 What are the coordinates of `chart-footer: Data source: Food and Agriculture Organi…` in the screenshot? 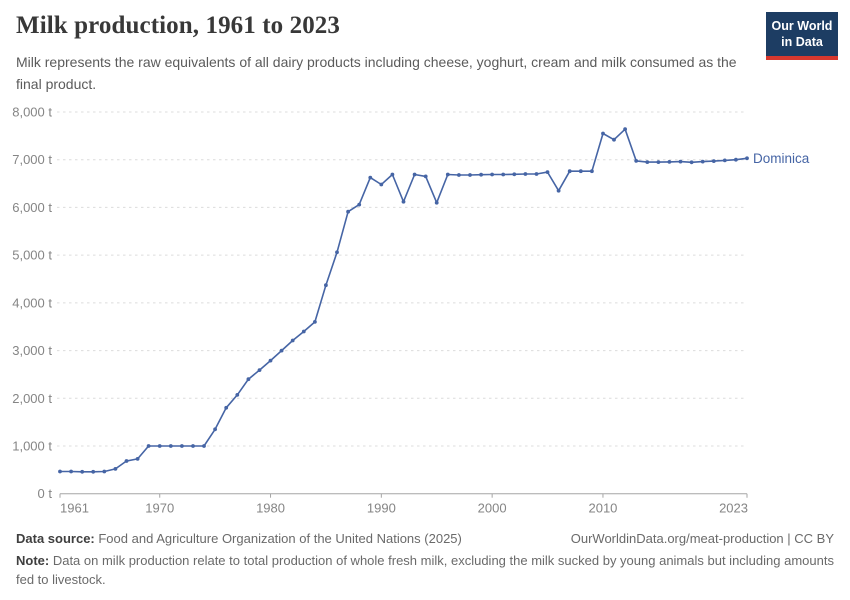 It's located at (425, 560).